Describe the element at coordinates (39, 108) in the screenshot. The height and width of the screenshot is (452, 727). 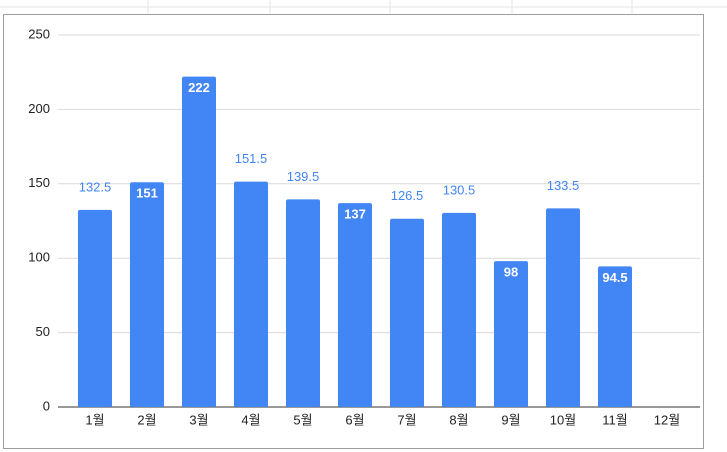
I see `y-tick-label: 200` at that location.